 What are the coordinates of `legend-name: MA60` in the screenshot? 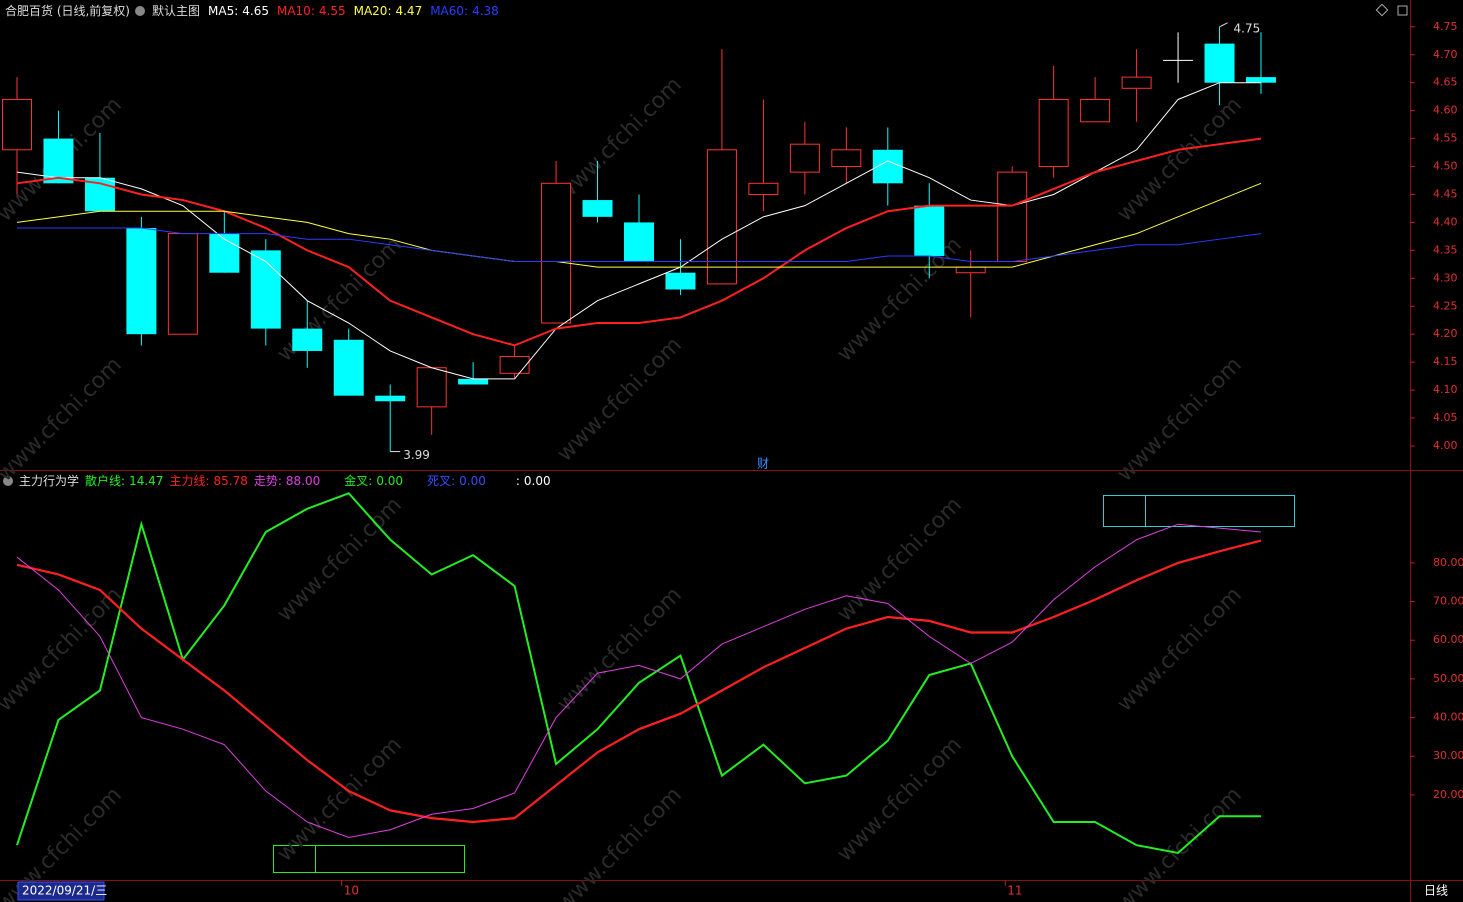 It's located at (447, 11).